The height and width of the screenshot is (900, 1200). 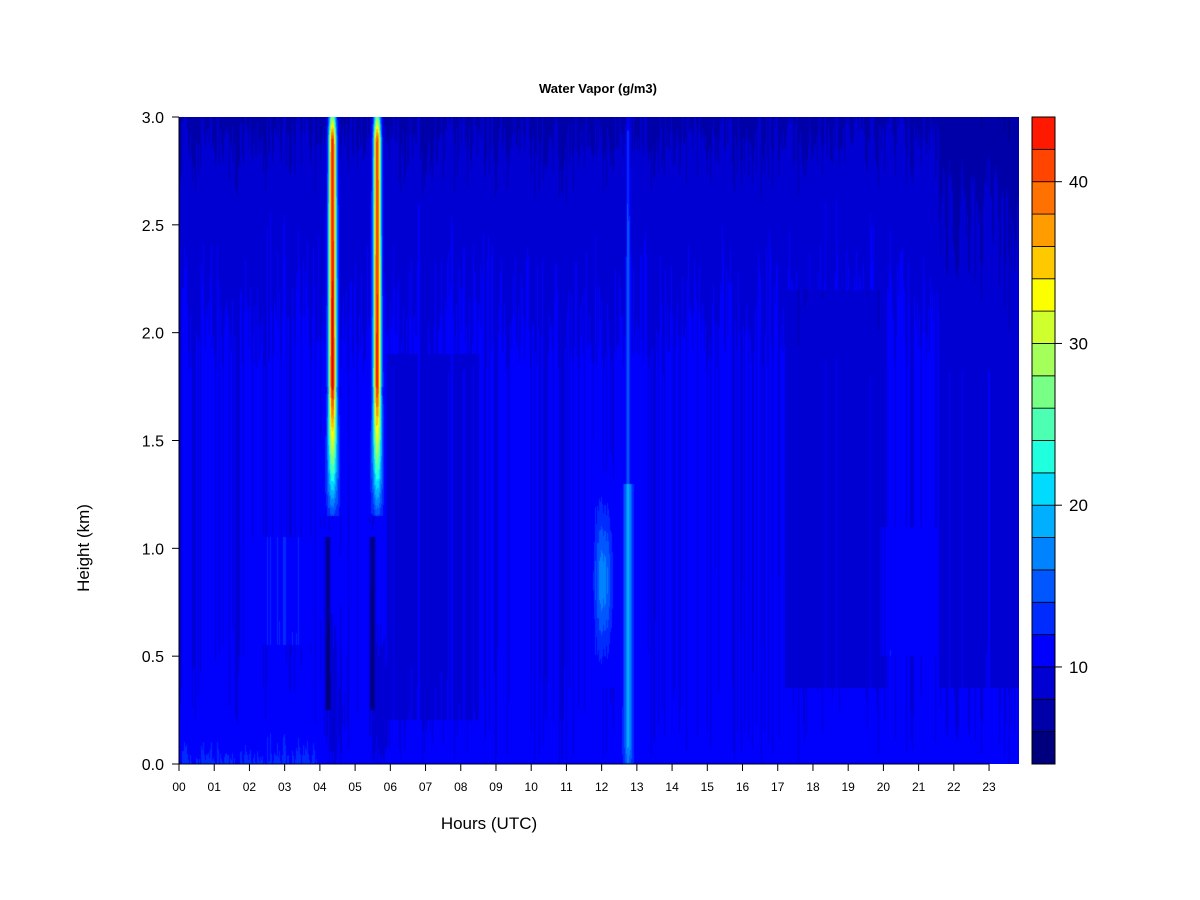 I want to click on x-tick-label: 15, so click(x=708, y=787).